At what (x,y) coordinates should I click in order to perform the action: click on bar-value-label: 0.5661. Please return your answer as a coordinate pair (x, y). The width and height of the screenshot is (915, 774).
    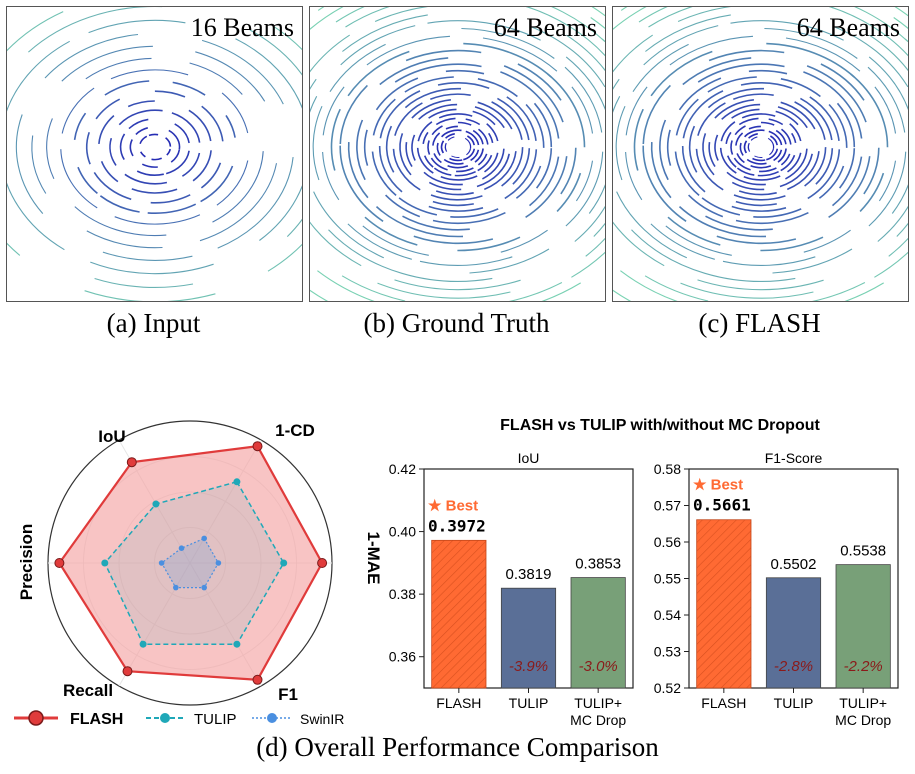
    Looking at the image, I should click on (722, 505).